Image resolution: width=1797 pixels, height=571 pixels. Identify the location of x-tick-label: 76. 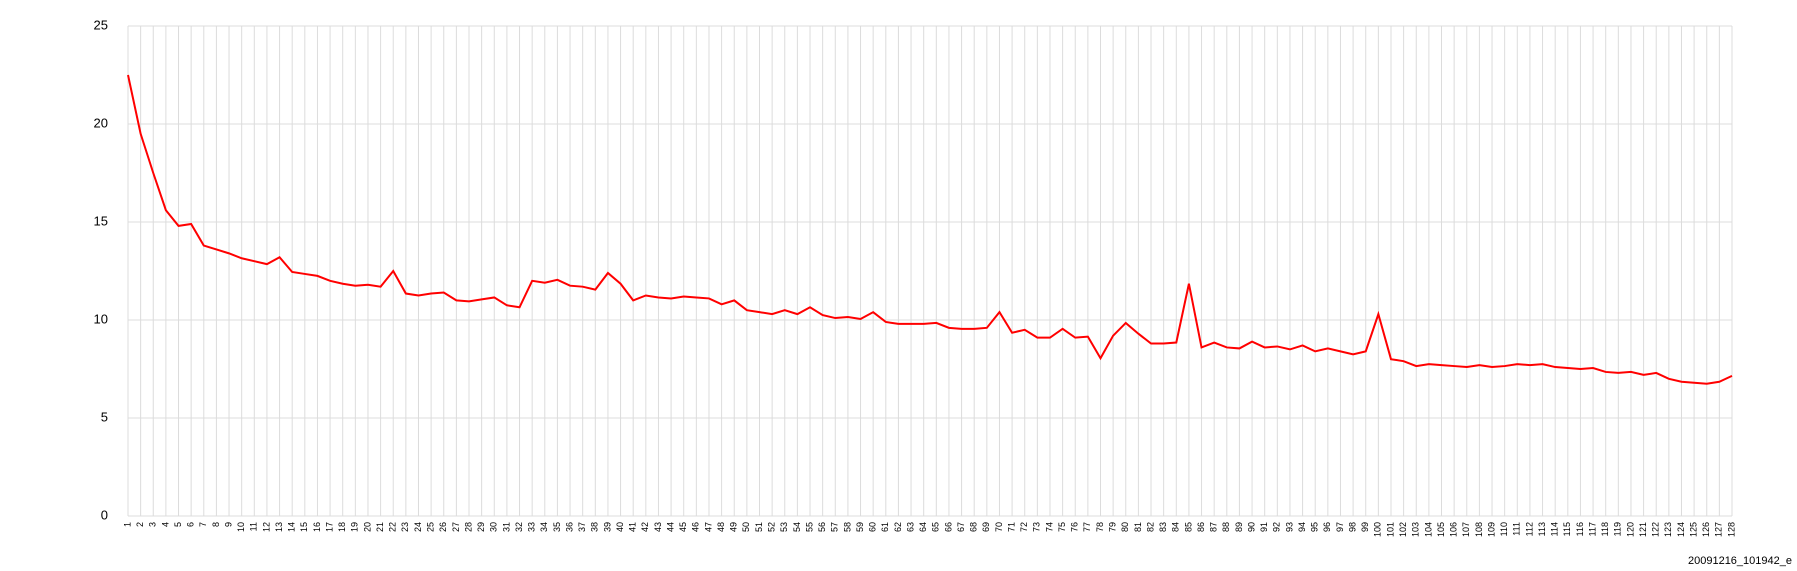
(1075, 527).